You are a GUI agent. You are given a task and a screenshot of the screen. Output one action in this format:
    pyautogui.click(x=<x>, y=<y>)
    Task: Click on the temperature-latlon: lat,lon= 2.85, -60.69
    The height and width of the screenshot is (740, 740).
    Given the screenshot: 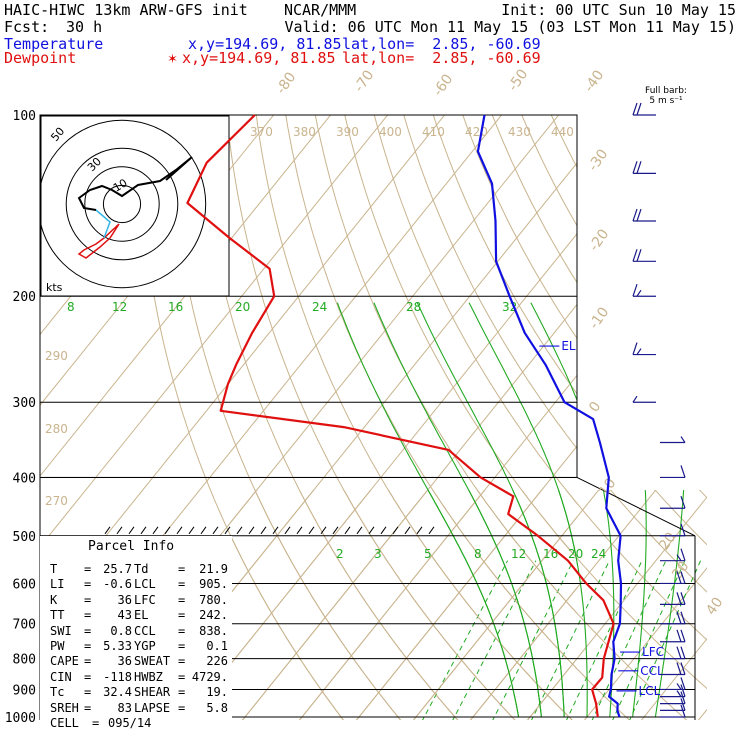 What is the action you would take?
    pyautogui.click(x=441, y=44)
    